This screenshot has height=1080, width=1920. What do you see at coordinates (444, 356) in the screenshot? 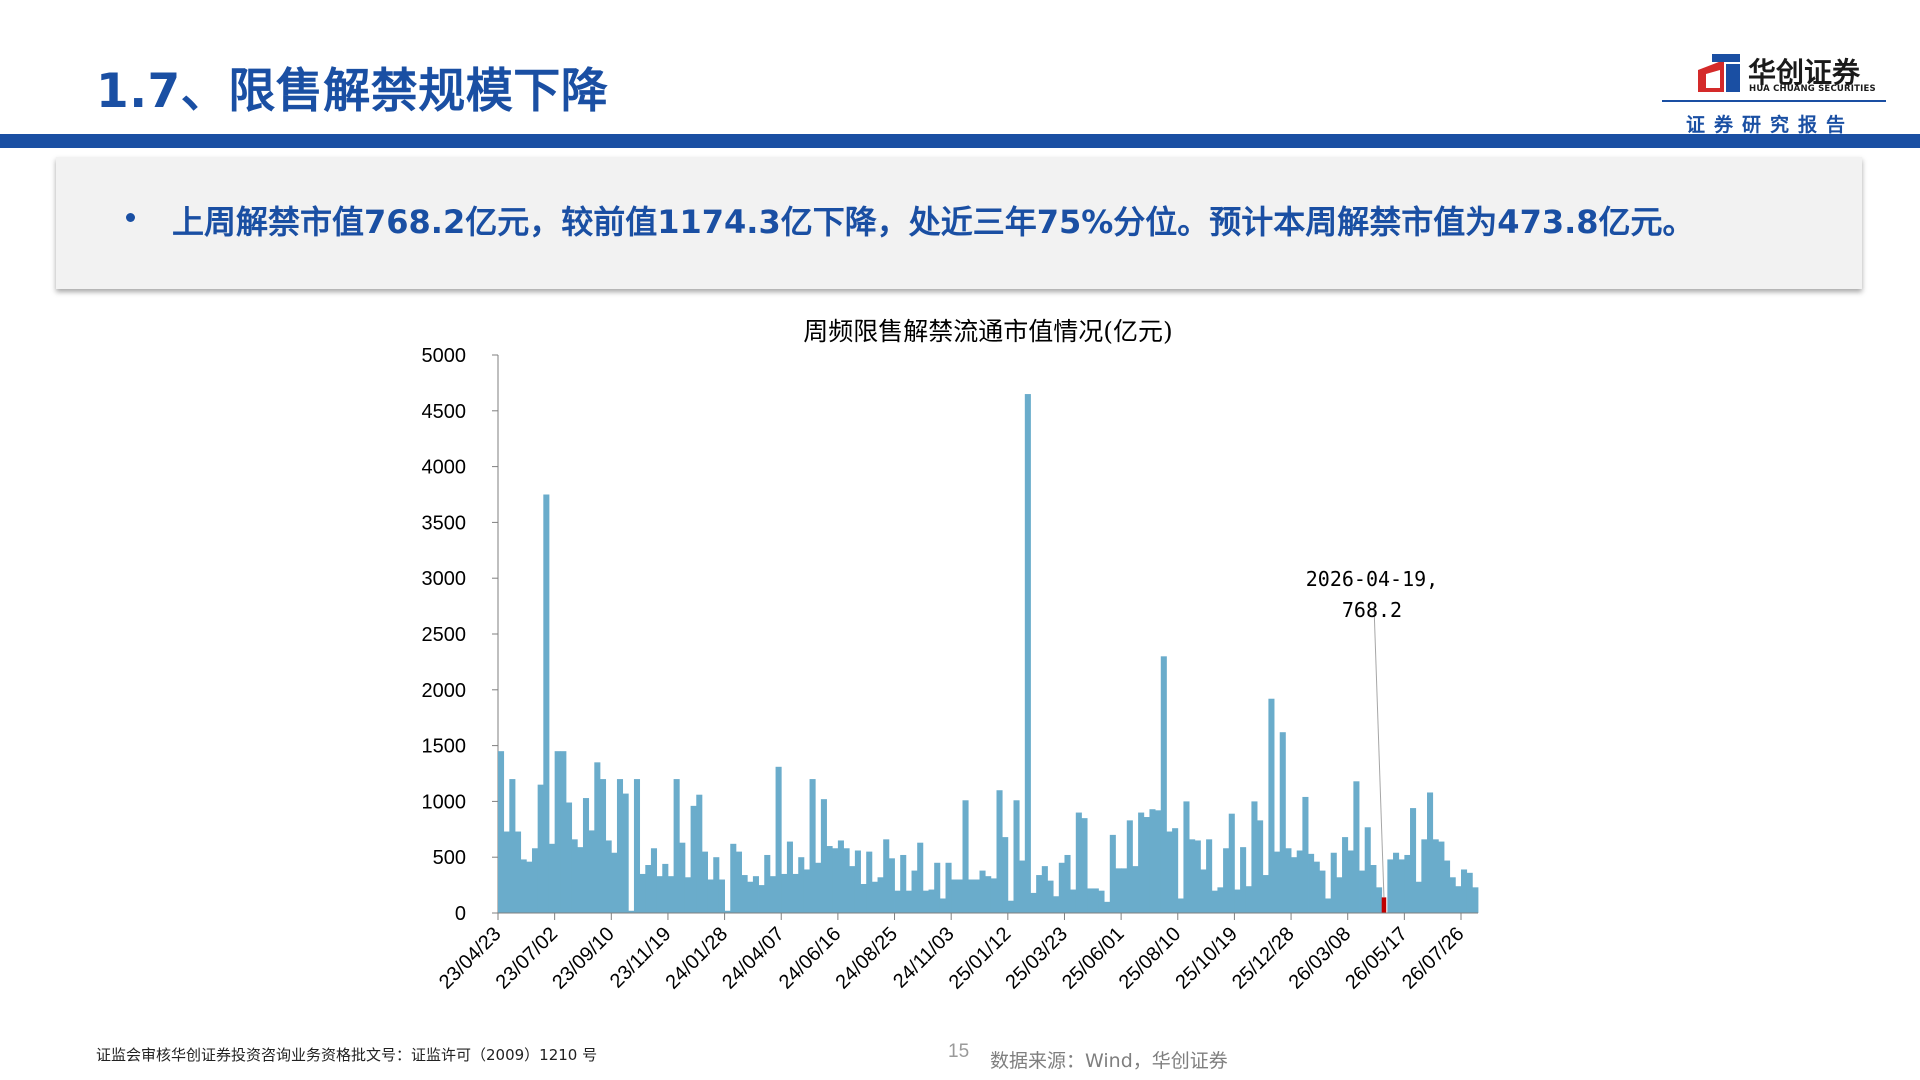
I see `y-tick-label: 5000` at bounding box center [444, 356].